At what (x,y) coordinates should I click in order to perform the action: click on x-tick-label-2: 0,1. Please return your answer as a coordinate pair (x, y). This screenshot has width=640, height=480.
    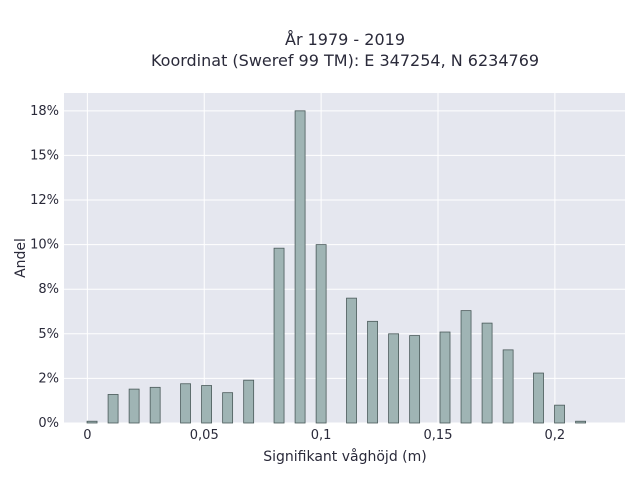
    Looking at the image, I should click on (321, 435).